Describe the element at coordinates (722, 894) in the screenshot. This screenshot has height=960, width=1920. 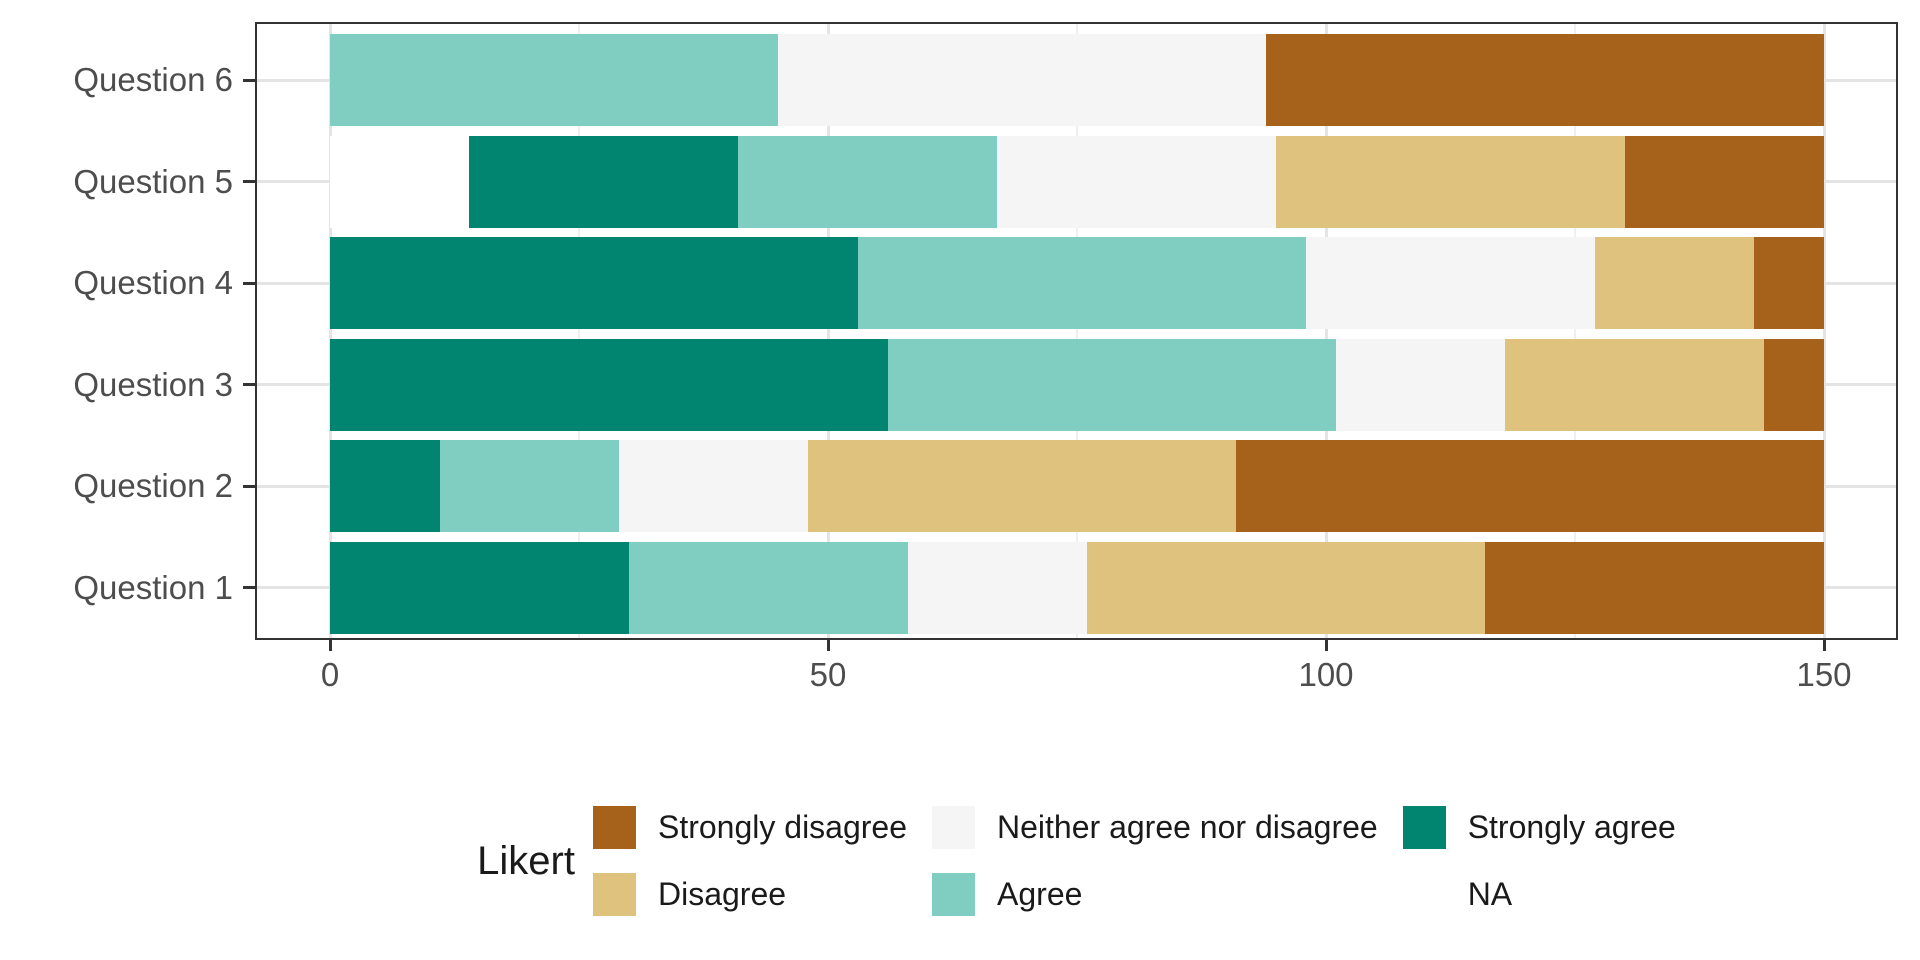
I see `legend-item-label: Disagree` at that location.